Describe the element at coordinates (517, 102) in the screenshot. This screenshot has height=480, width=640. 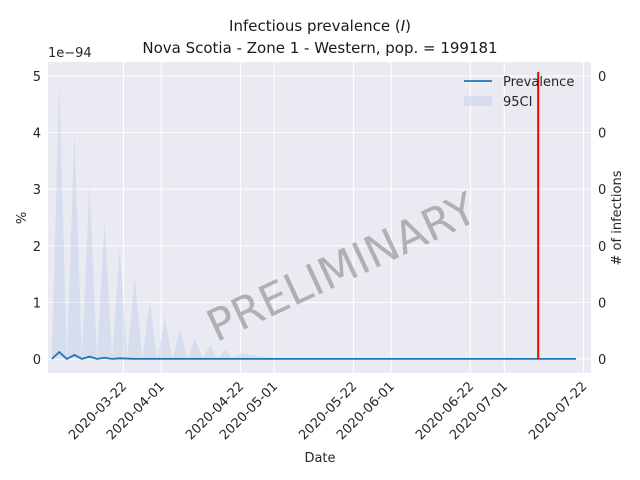
I see `legend-95ci-label: 95CI` at that location.